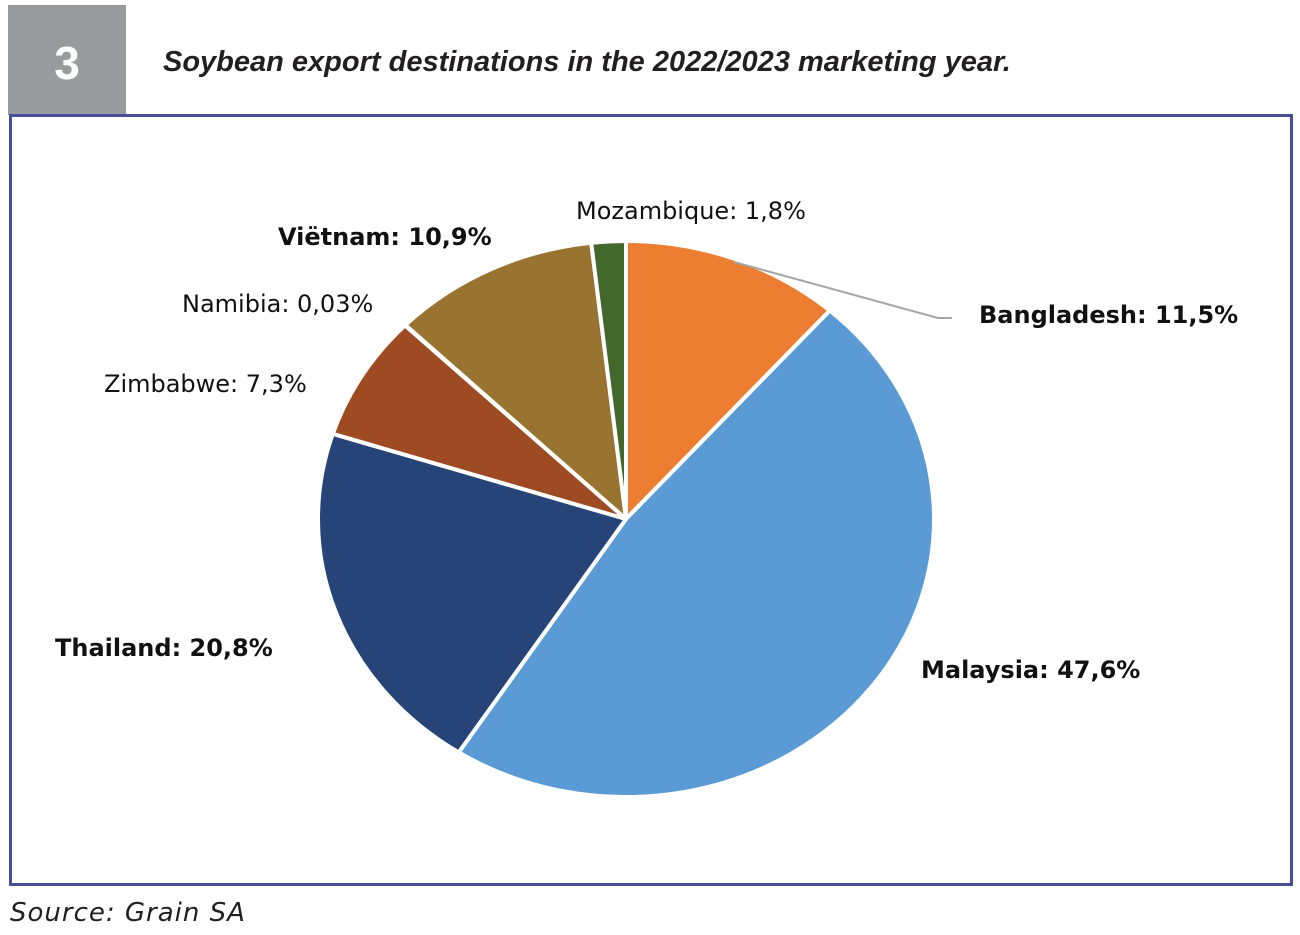 The image size is (1300, 935). I want to click on slice-label-namibia: Namibia: 0,03%, so click(277, 304).